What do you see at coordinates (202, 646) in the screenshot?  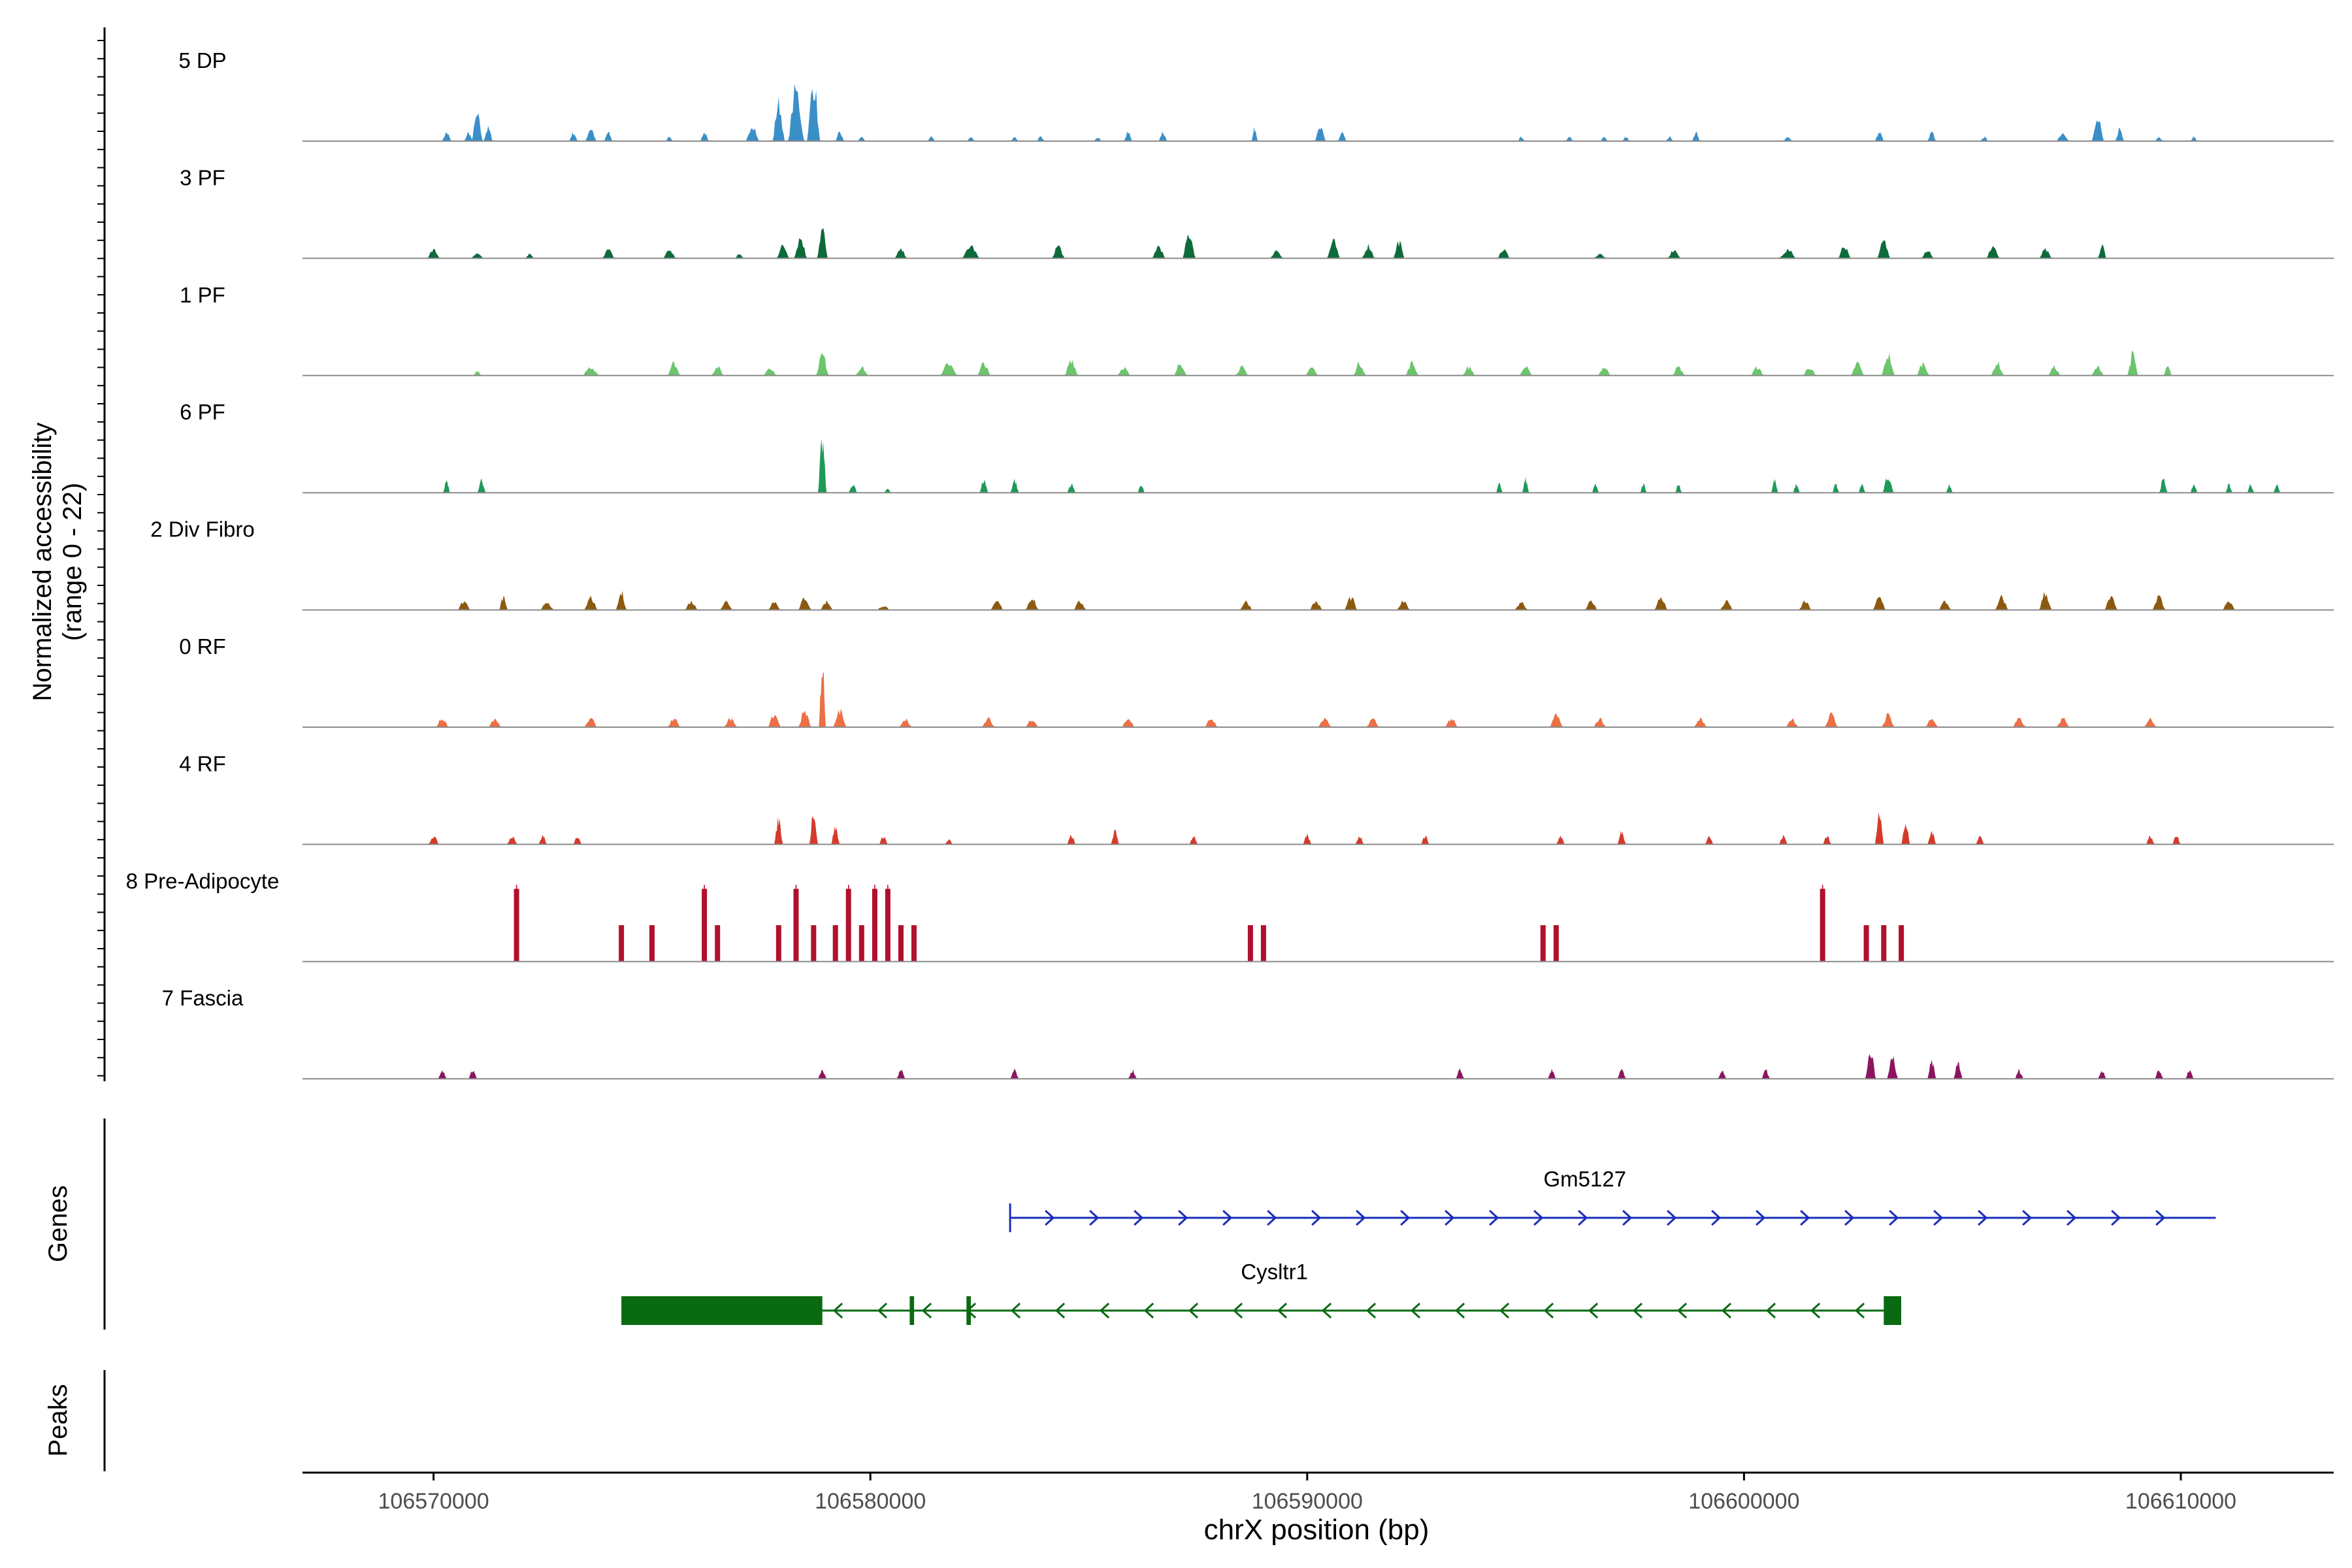 I see `track-label: 0 RF` at bounding box center [202, 646].